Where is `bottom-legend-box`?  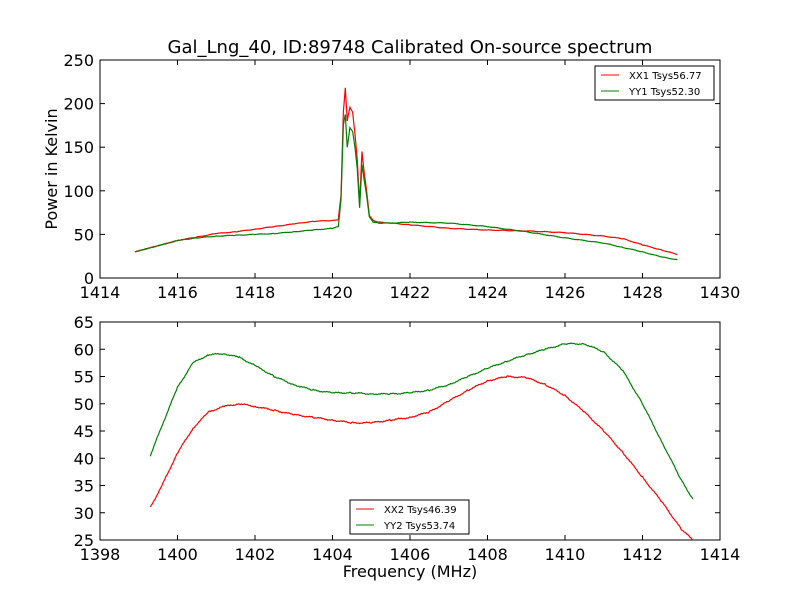
bottom-legend-box is located at coordinates (409, 517).